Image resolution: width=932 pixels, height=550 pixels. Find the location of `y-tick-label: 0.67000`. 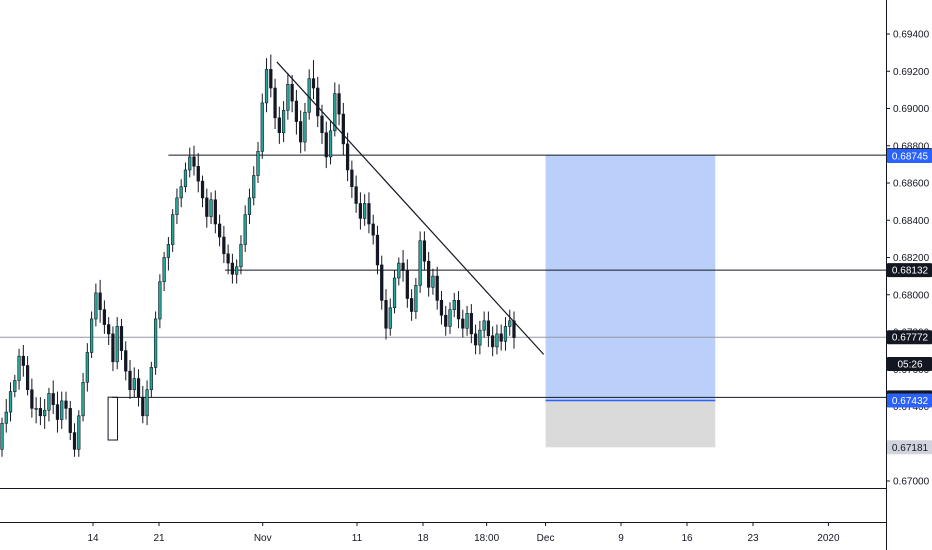

y-tick-label: 0.67000 is located at coordinates (911, 482).